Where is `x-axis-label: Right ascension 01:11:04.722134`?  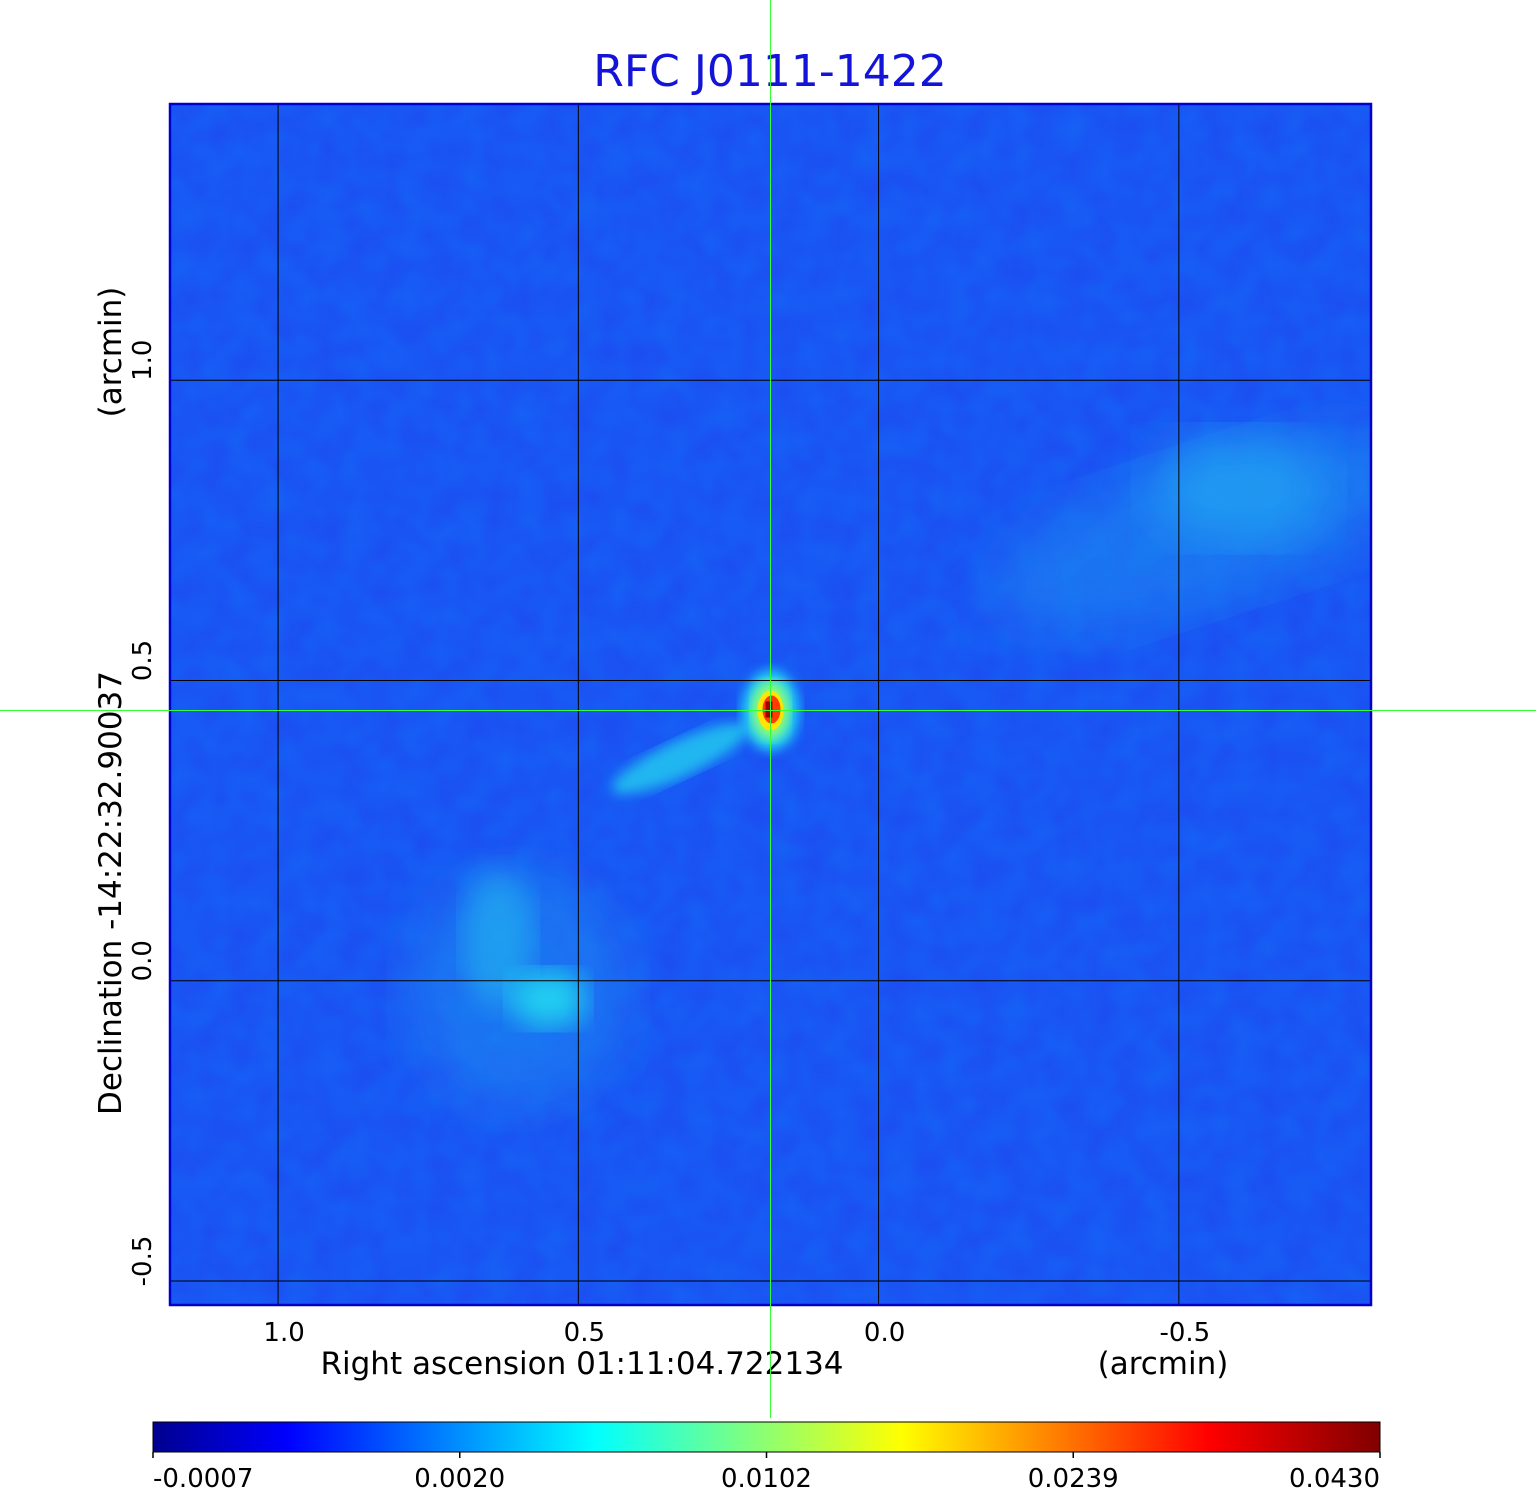 x-axis-label: Right ascension 01:11:04.722134 is located at coordinates (581, 1364).